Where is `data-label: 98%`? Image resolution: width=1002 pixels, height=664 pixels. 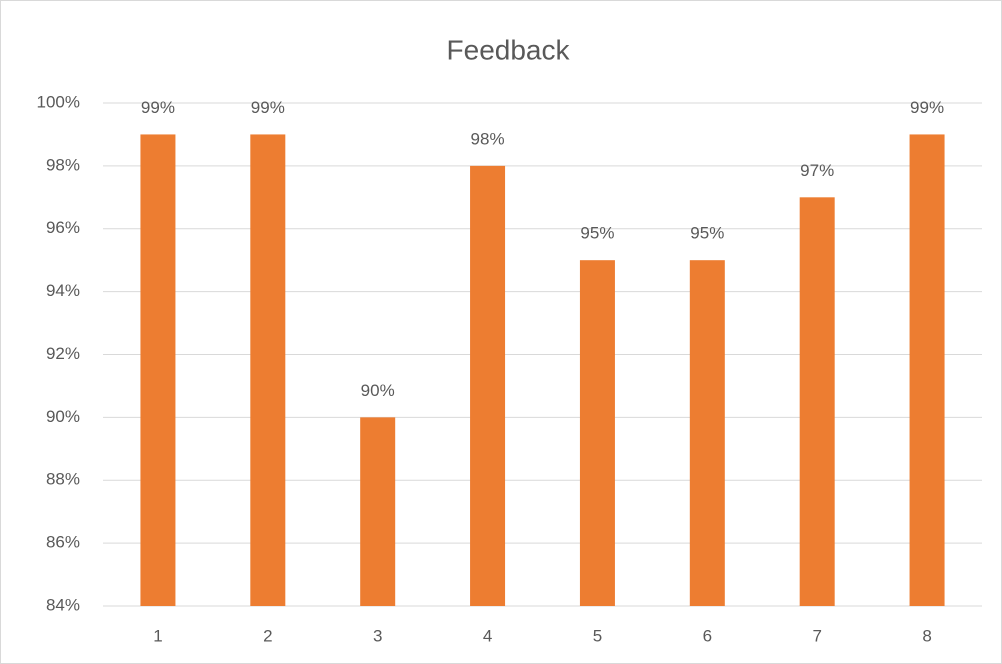 data-label: 98% is located at coordinates (488, 138).